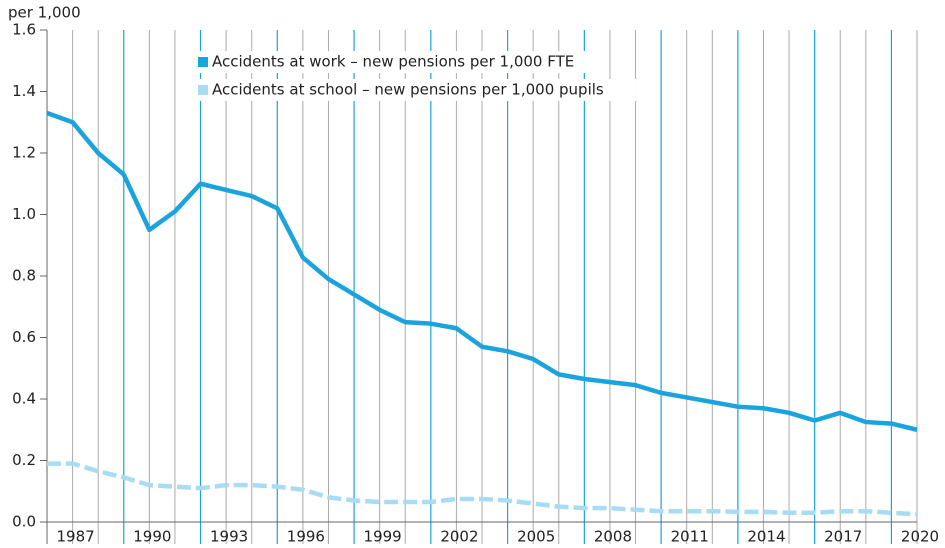 The width and height of the screenshot is (945, 548). Describe the element at coordinates (24, 276) in the screenshot. I see `y-tick-label: 0.8` at that location.